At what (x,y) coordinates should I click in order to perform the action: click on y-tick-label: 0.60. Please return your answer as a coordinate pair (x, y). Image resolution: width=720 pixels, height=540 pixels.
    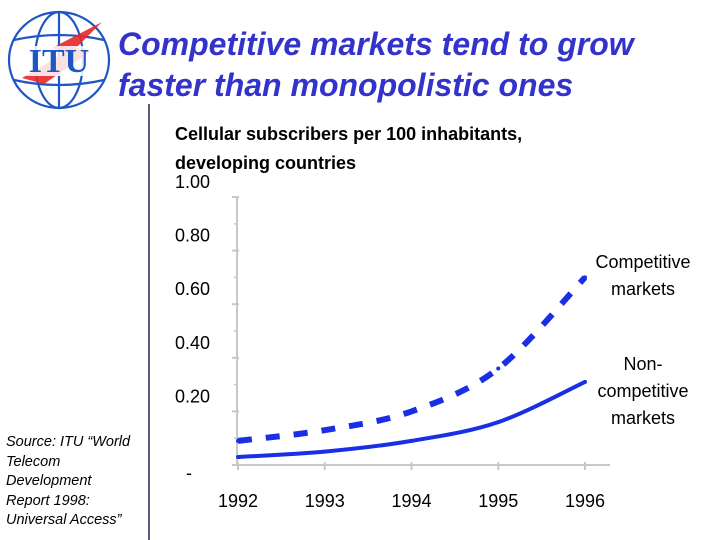
    Looking at the image, I should click on (192, 289).